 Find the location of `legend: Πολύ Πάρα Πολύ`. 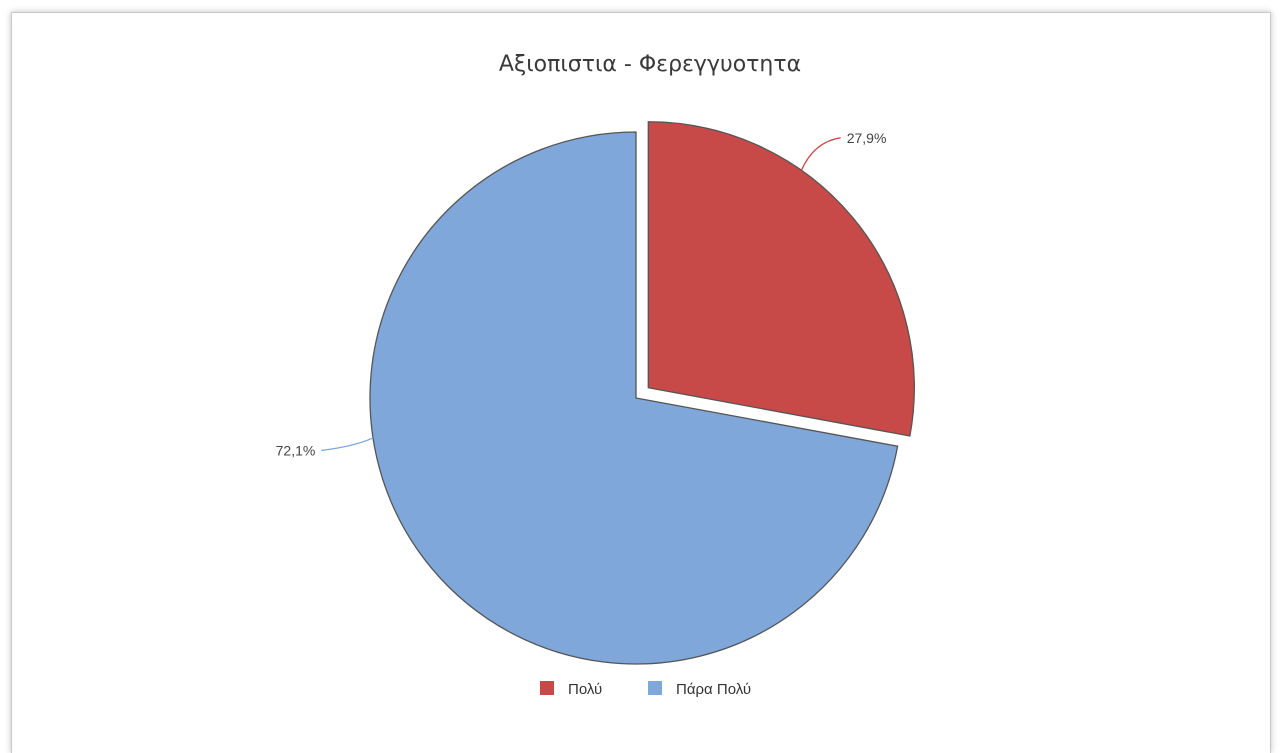

legend: Πολύ Πάρα Πολύ is located at coordinates (645, 689).